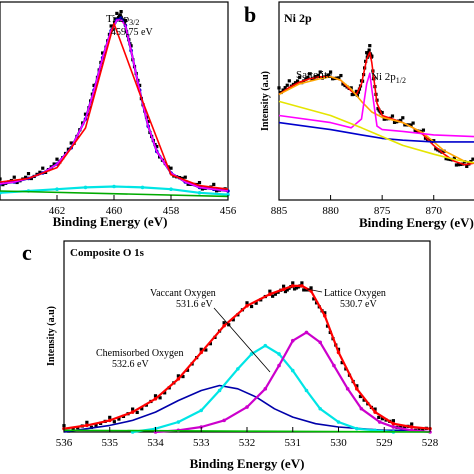 This screenshot has height=474, width=474. I want to click on panel-b-y-axis-title: Intensity (a.u), so click(265, 101).